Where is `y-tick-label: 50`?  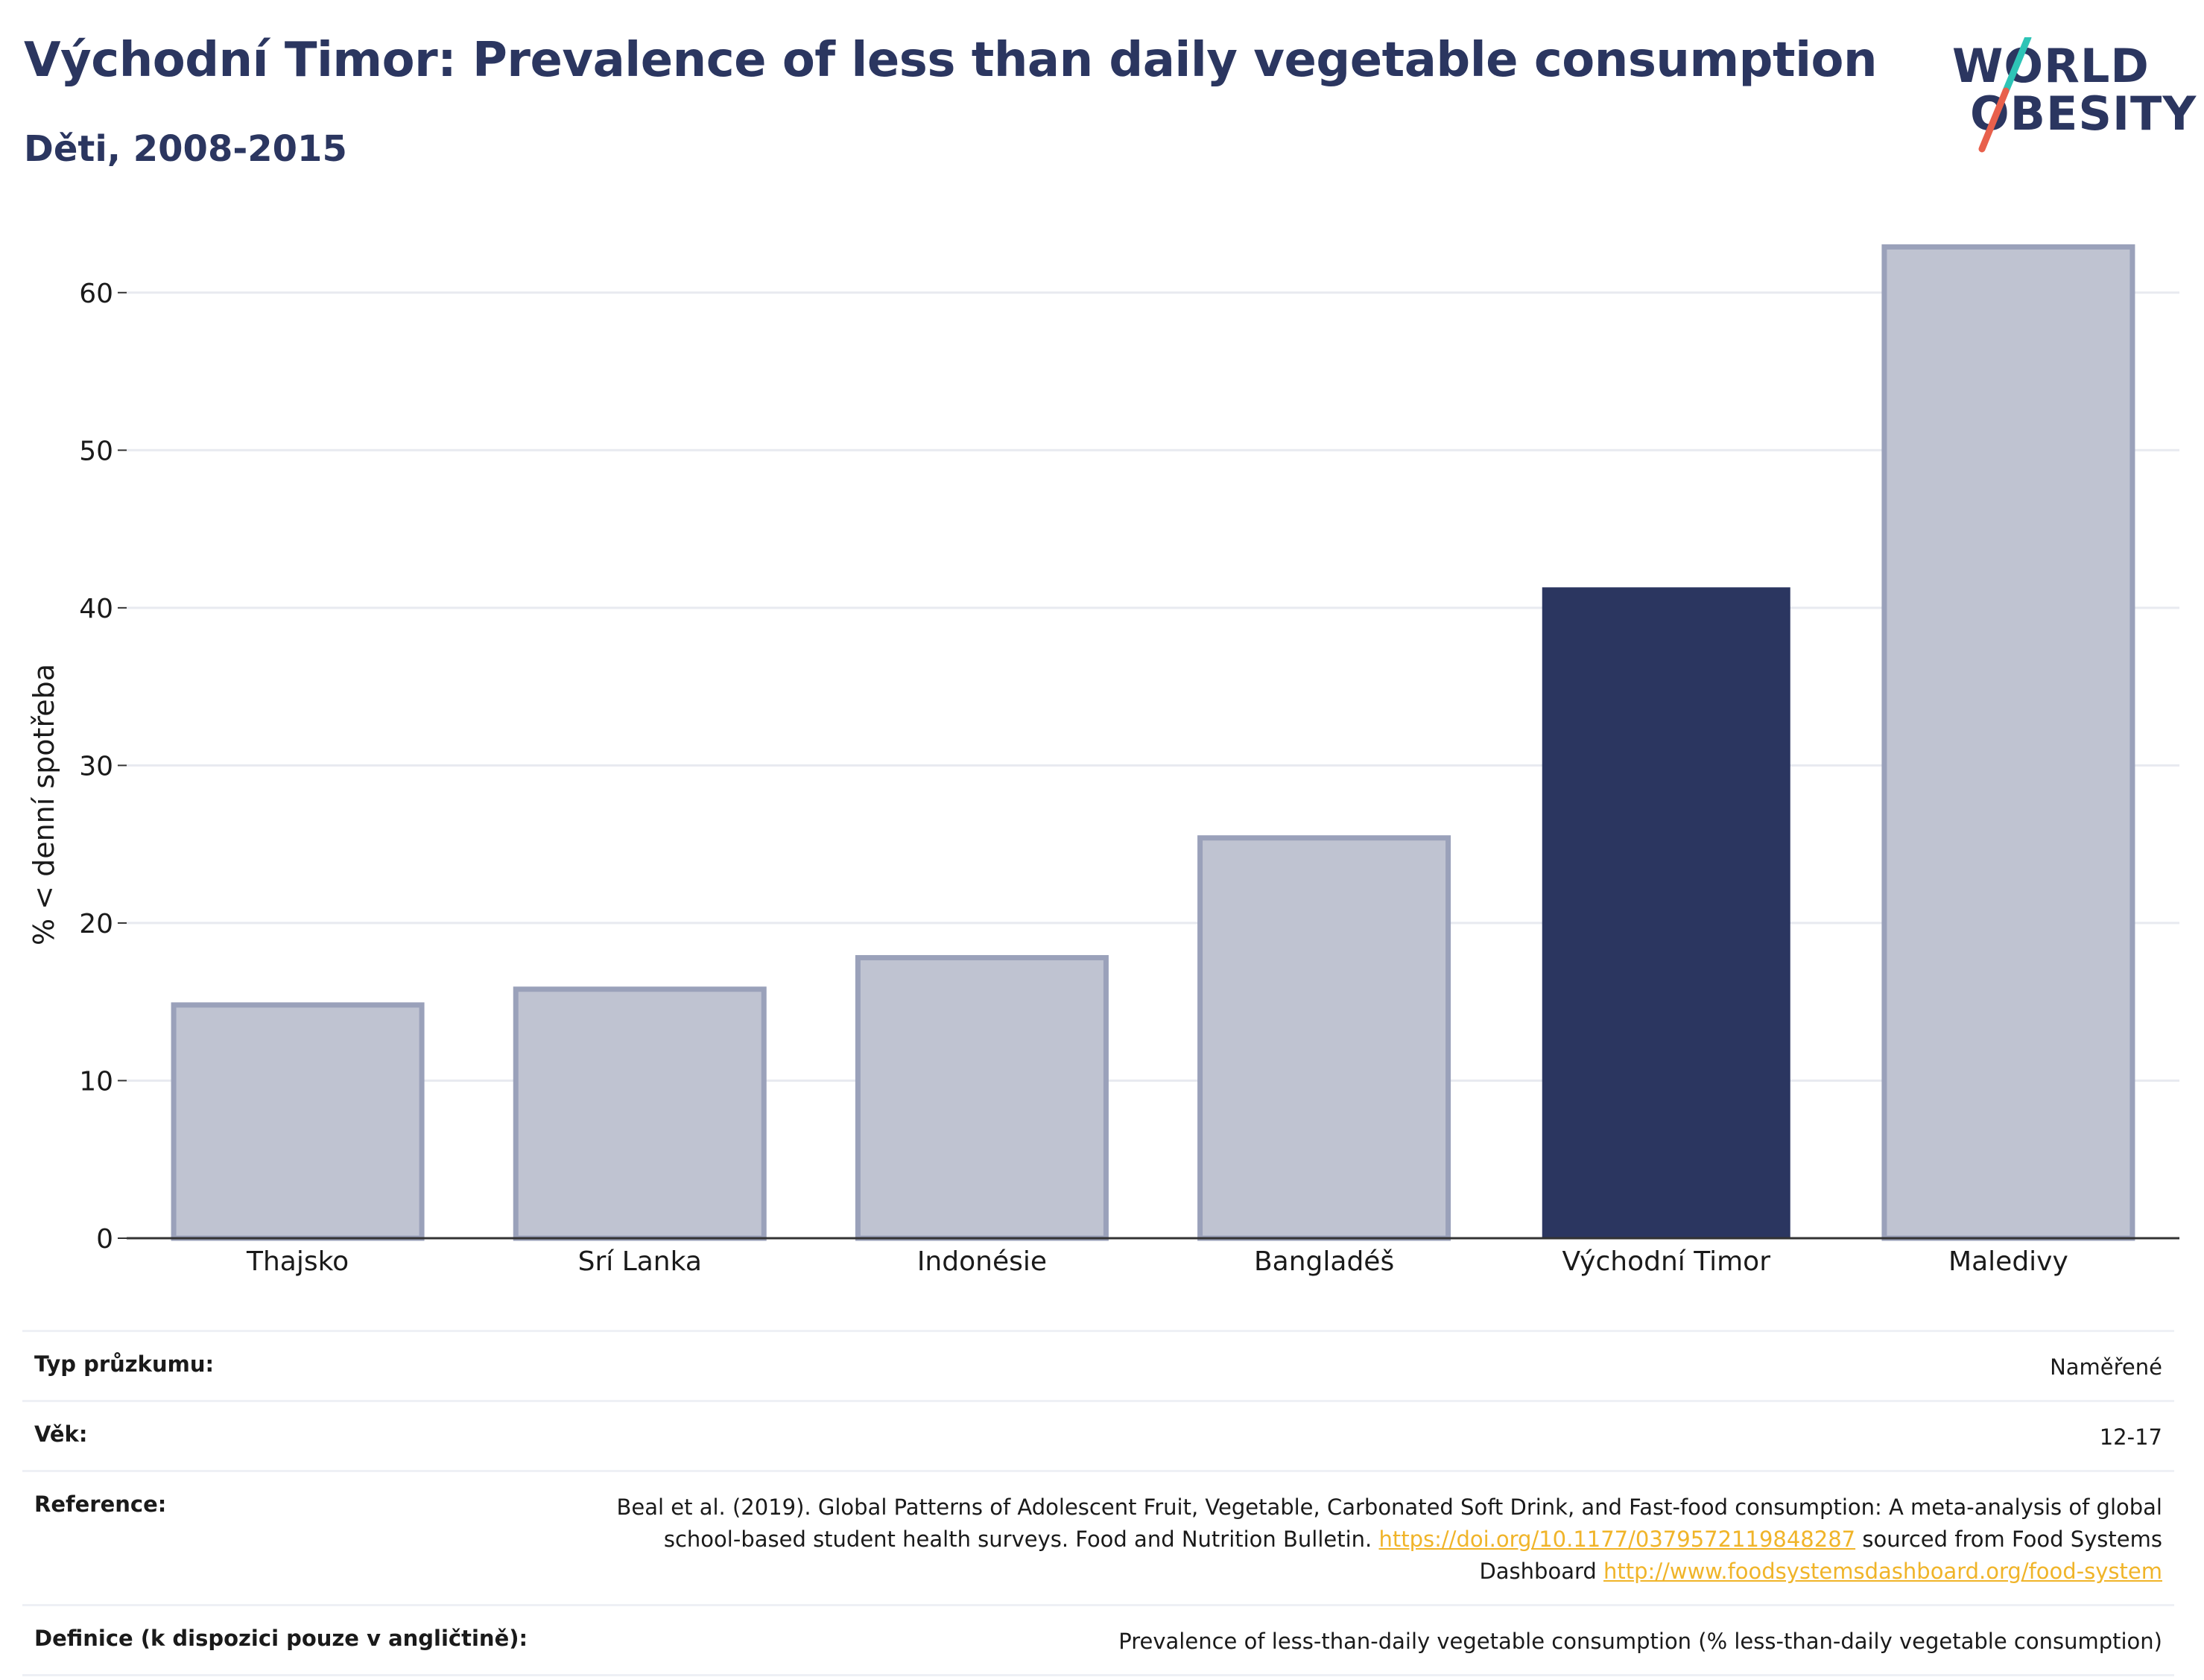
y-tick-label: 50 is located at coordinates (96, 451).